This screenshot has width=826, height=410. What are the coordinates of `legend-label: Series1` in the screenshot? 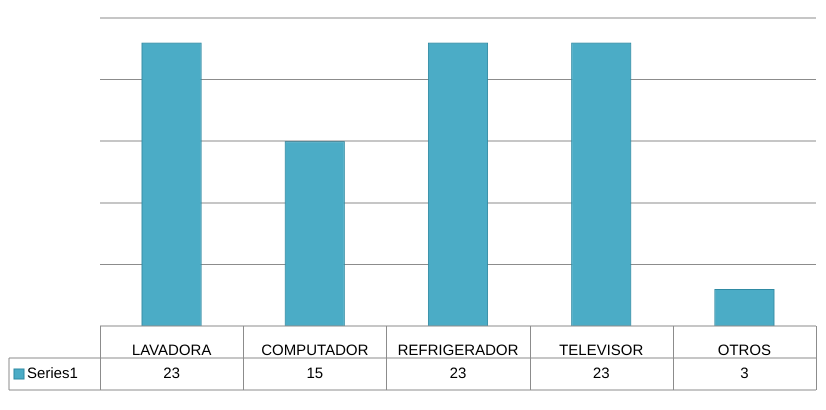 It's located at (52, 373).